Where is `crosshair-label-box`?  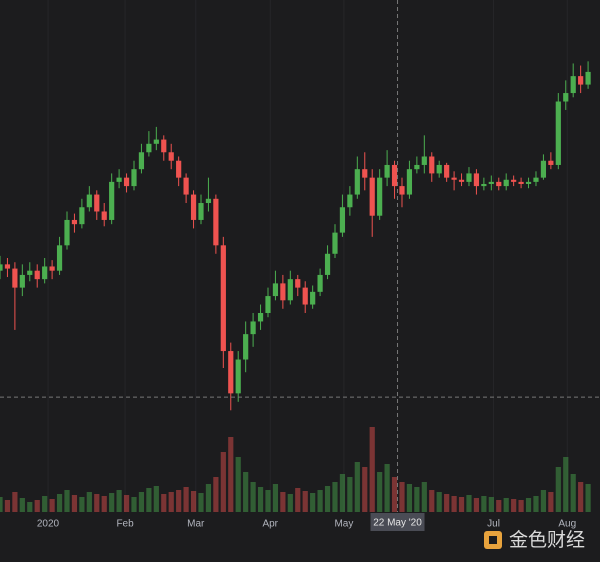 crosshair-label-box is located at coordinates (397, 522).